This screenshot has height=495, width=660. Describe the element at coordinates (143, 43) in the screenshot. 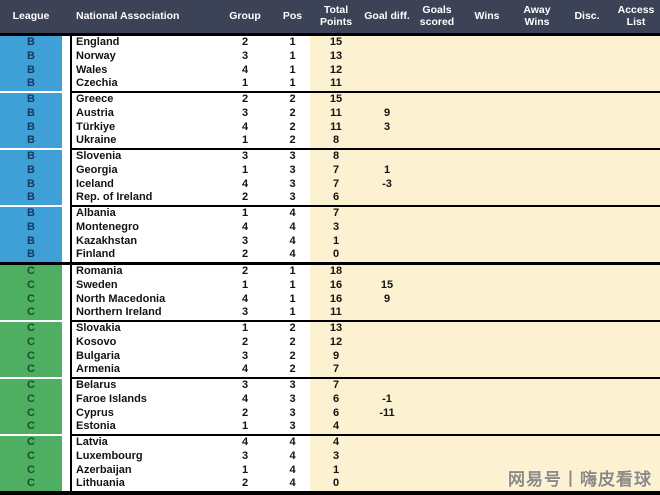

I see `cell-association: England` at that location.